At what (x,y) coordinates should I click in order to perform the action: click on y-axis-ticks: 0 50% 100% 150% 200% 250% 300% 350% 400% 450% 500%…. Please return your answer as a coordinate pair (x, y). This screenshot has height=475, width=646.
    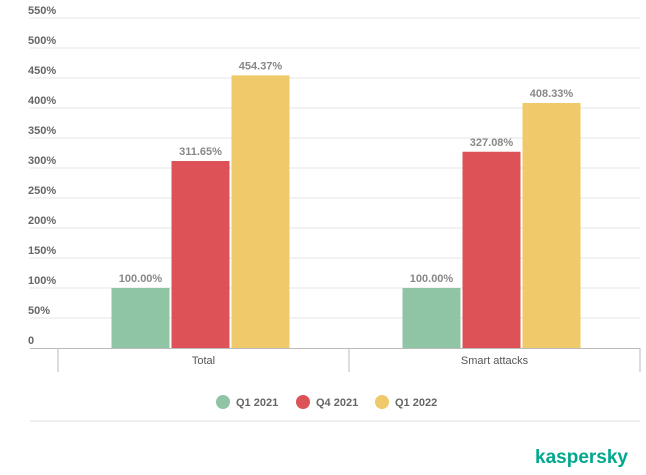
    Looking at the image, I should click on (42, 176).